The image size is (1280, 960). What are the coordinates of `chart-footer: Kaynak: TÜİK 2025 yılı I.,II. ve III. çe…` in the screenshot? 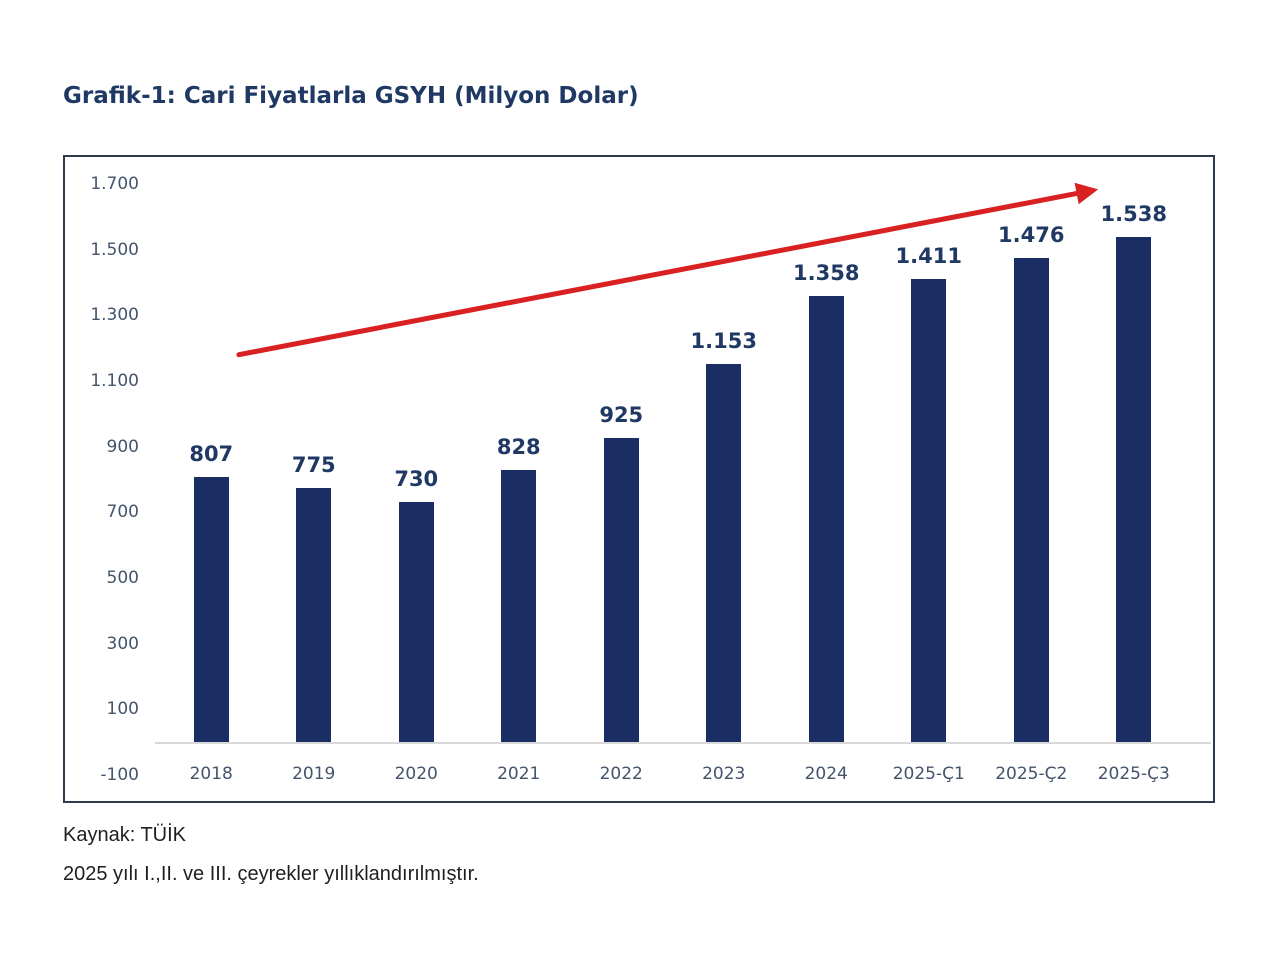 It's located at (271, 855).